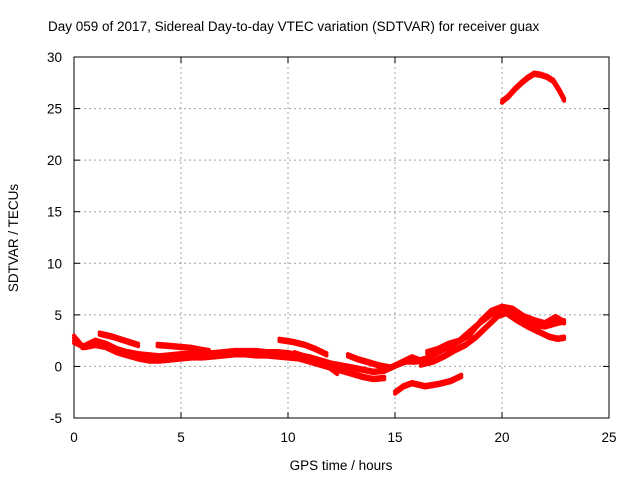 This screenshot has width=640, height=480. Describe the element at coordinates (13, 238) in the screenshot. I see `y-axis-label: SDTVAR / TECUs` at that location.